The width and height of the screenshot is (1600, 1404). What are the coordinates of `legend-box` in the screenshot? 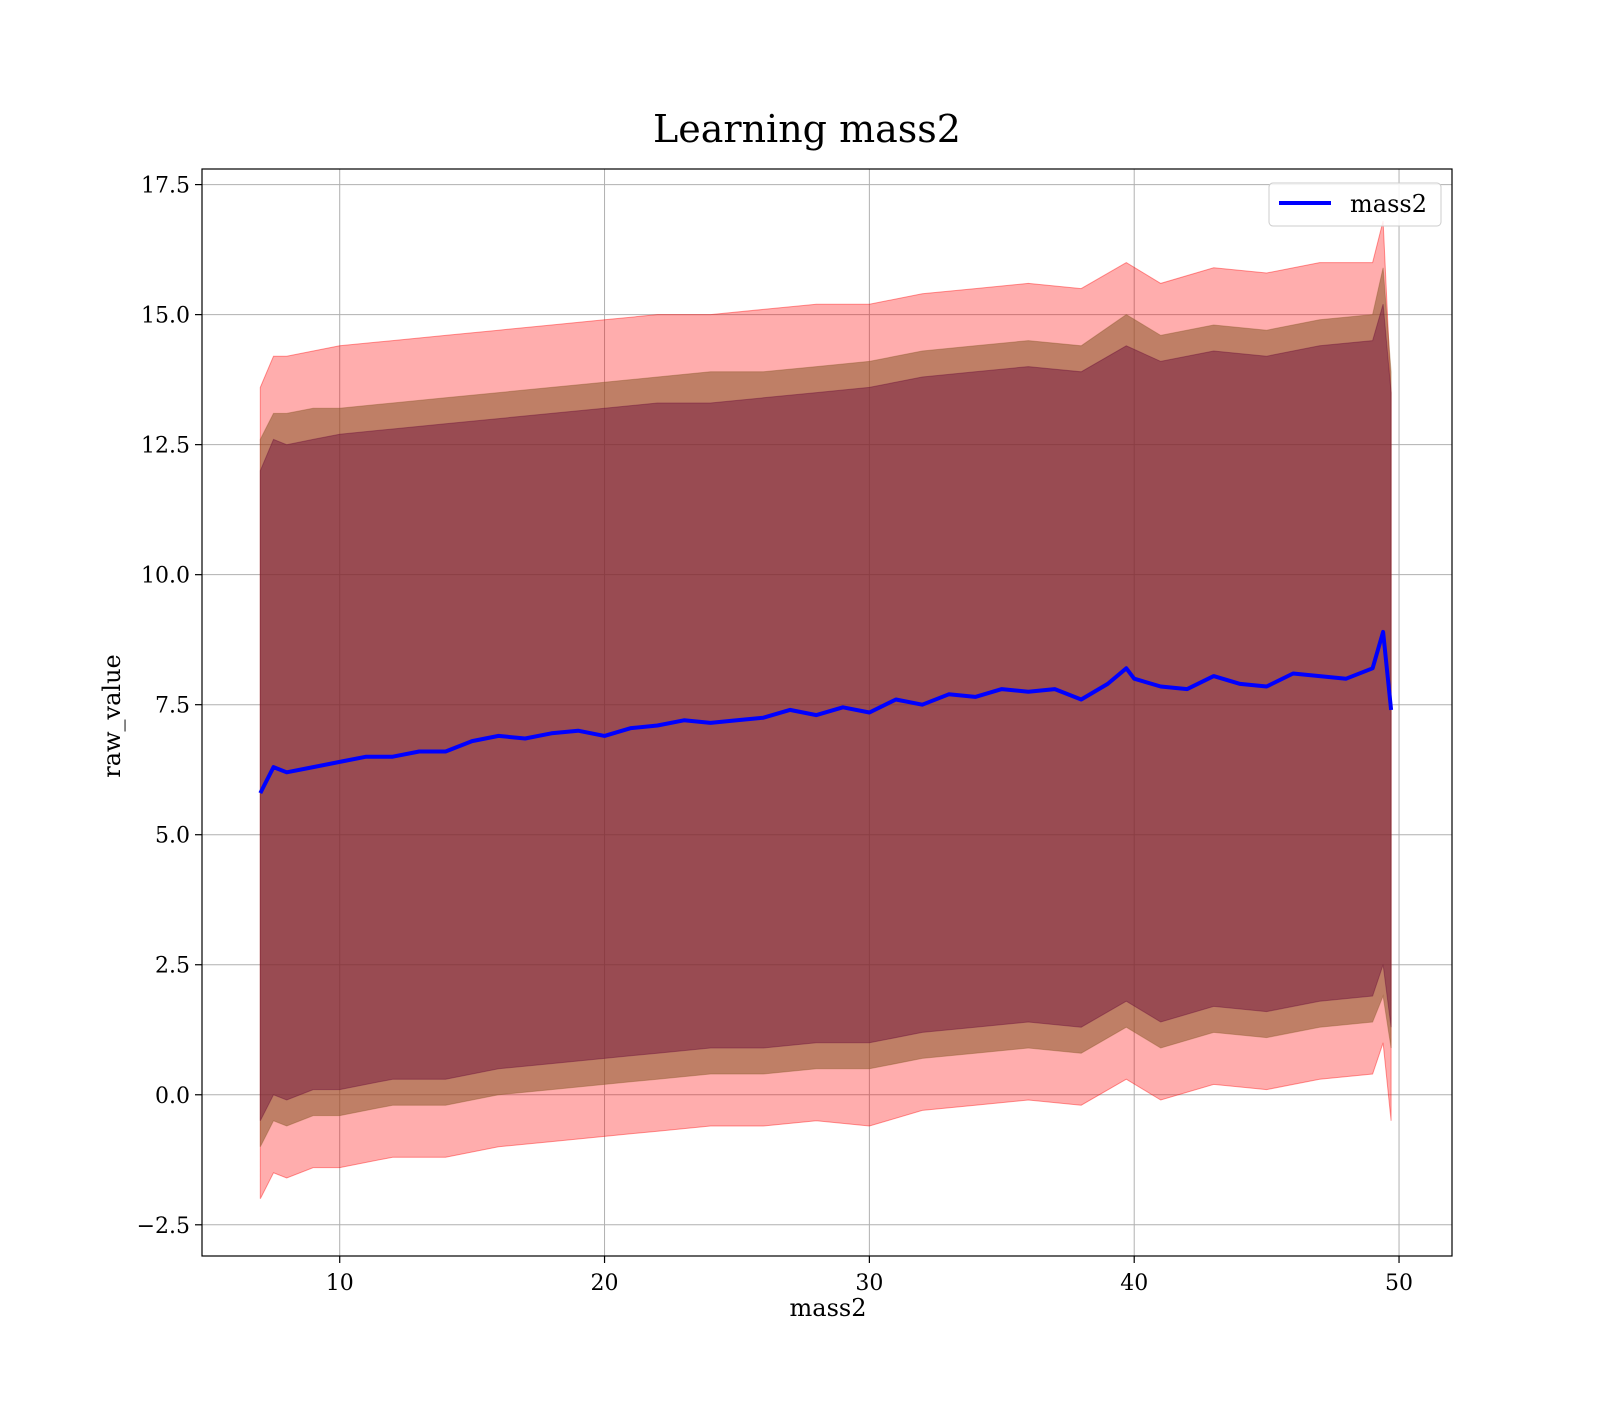 It's located at (1355, 204).